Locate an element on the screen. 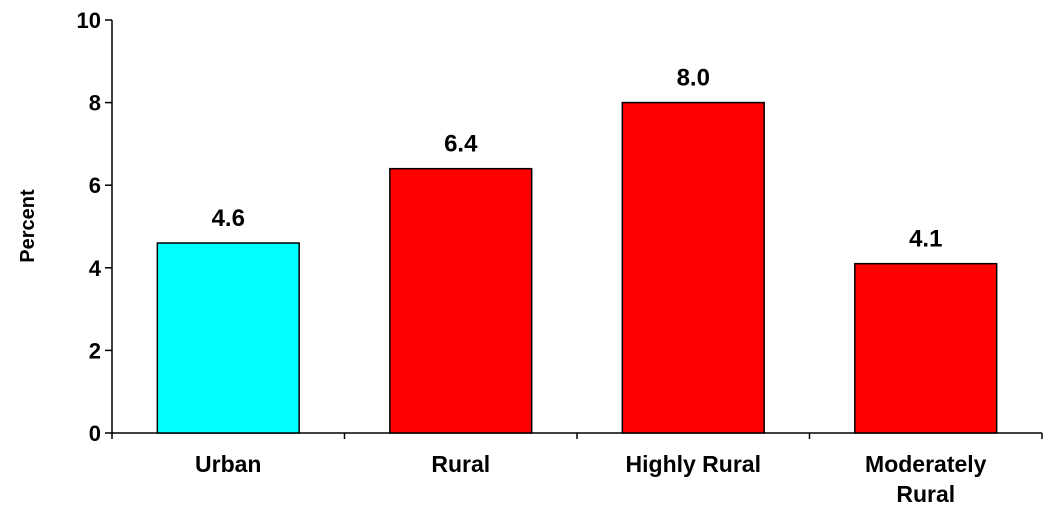  y-tick-label: 4 is located at coordinates (95, 268).